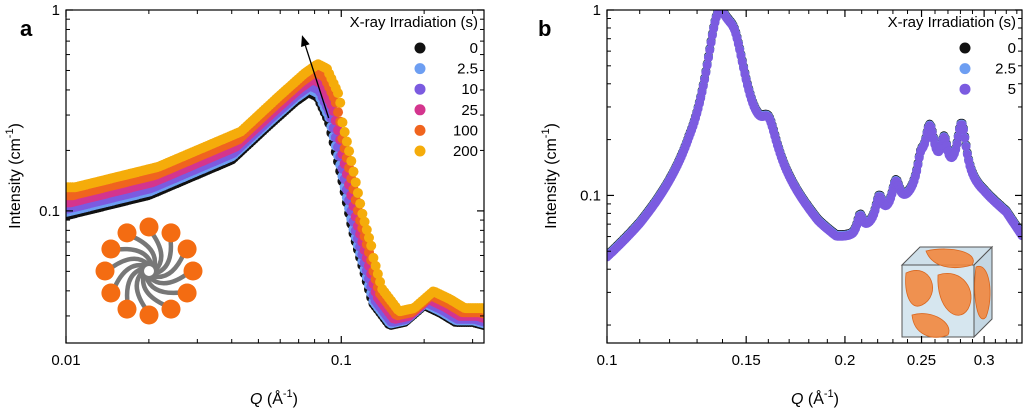 Image resolution: width=1024 pixels, height=411 pixels. I want to click on micelle-core, so click(149, 271).